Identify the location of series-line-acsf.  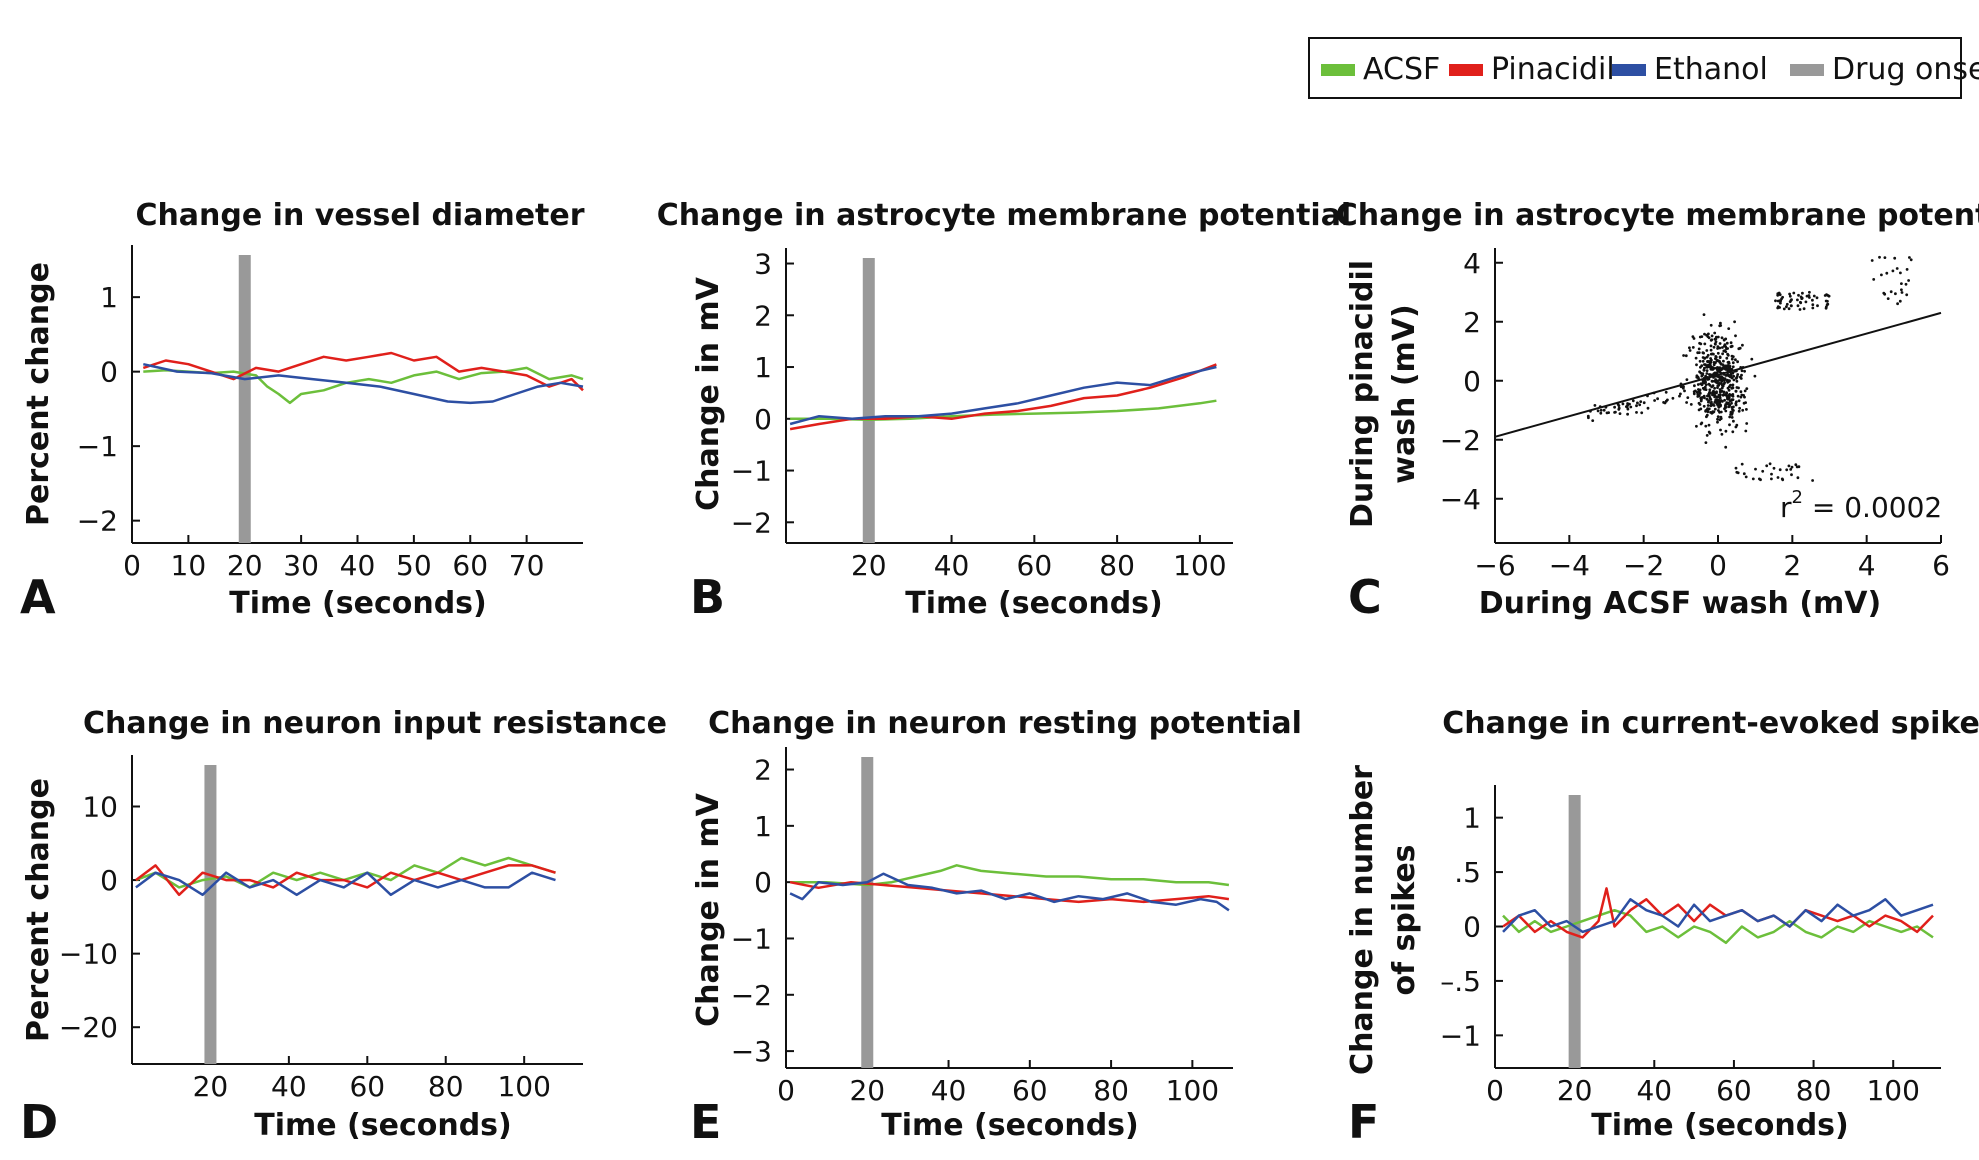
(345, 872).